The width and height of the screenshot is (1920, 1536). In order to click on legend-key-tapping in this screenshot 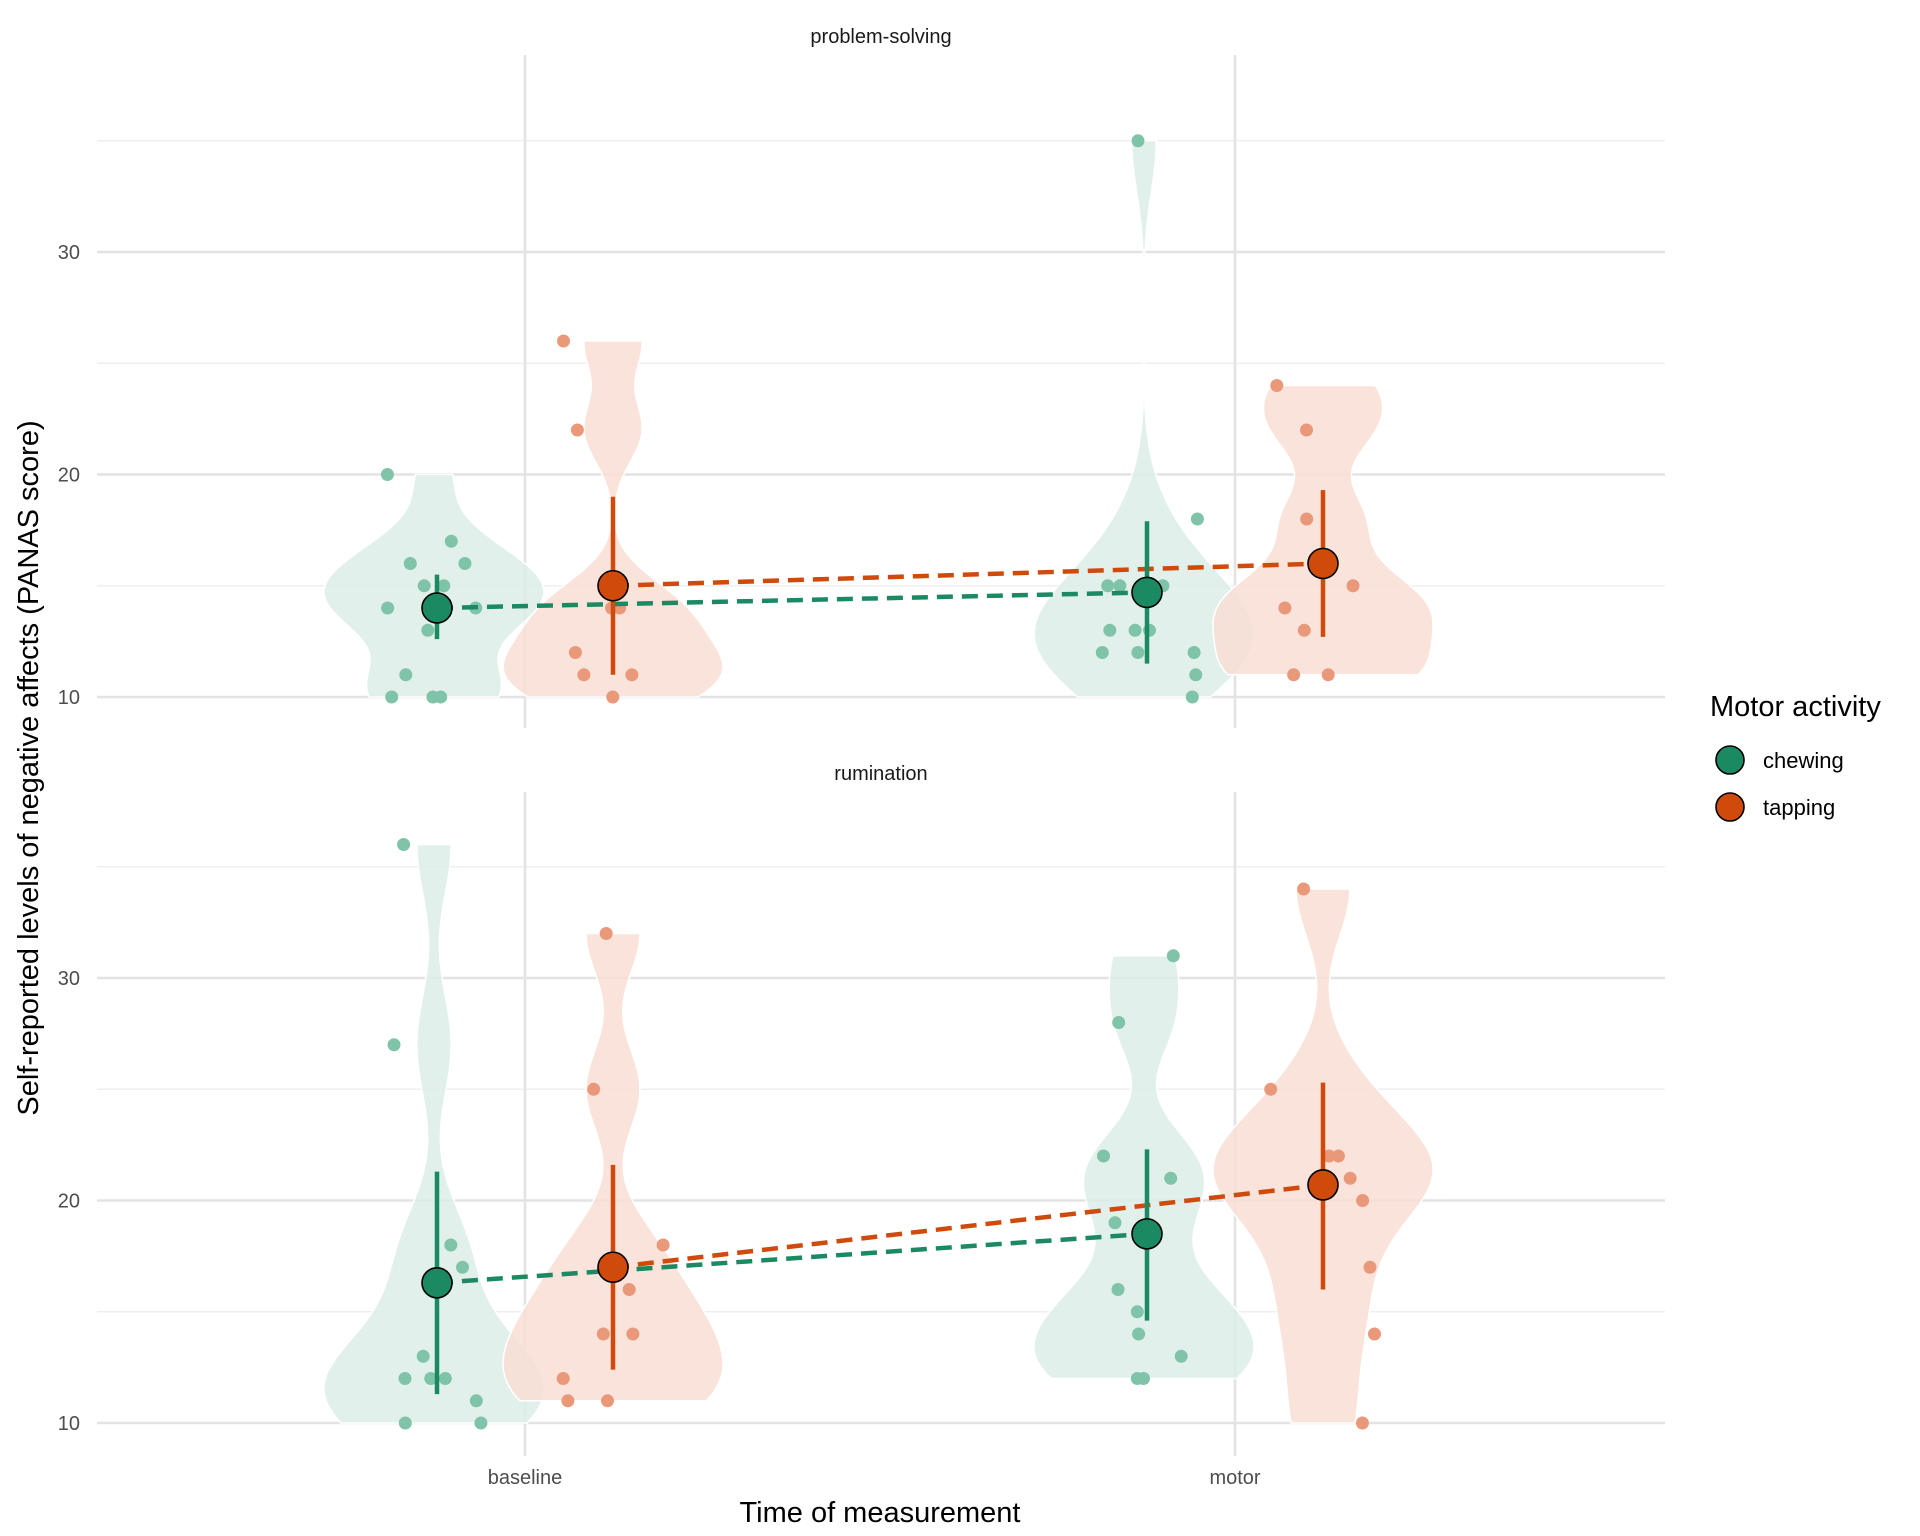, I will do `click(1730, 807)`.